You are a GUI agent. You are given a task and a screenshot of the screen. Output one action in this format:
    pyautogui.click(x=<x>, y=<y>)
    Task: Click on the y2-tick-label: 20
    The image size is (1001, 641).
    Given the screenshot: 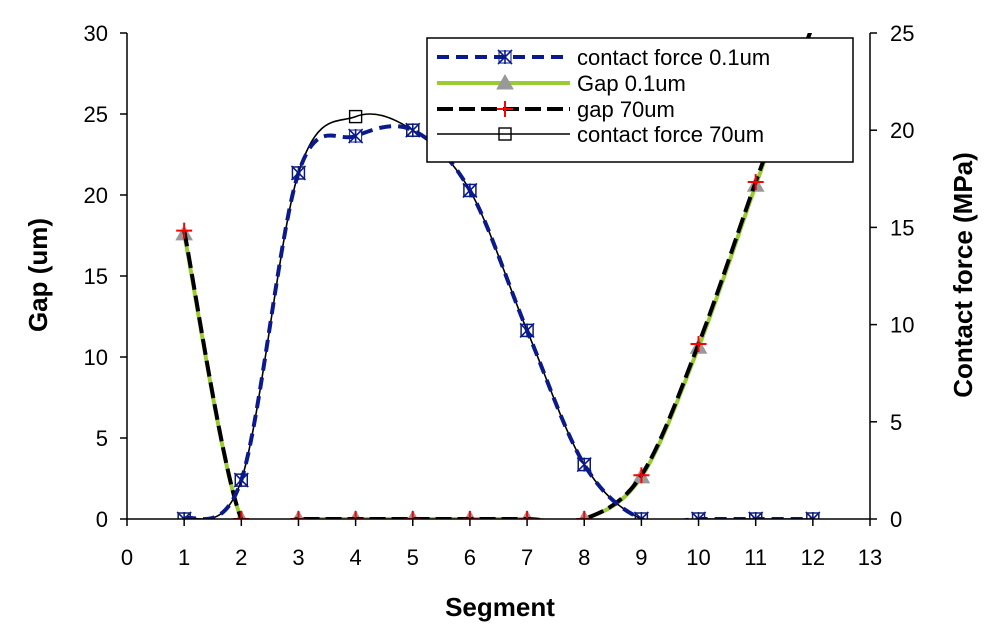 What is the action you would take?
    pyautogui.click(x=902, y=130)
    